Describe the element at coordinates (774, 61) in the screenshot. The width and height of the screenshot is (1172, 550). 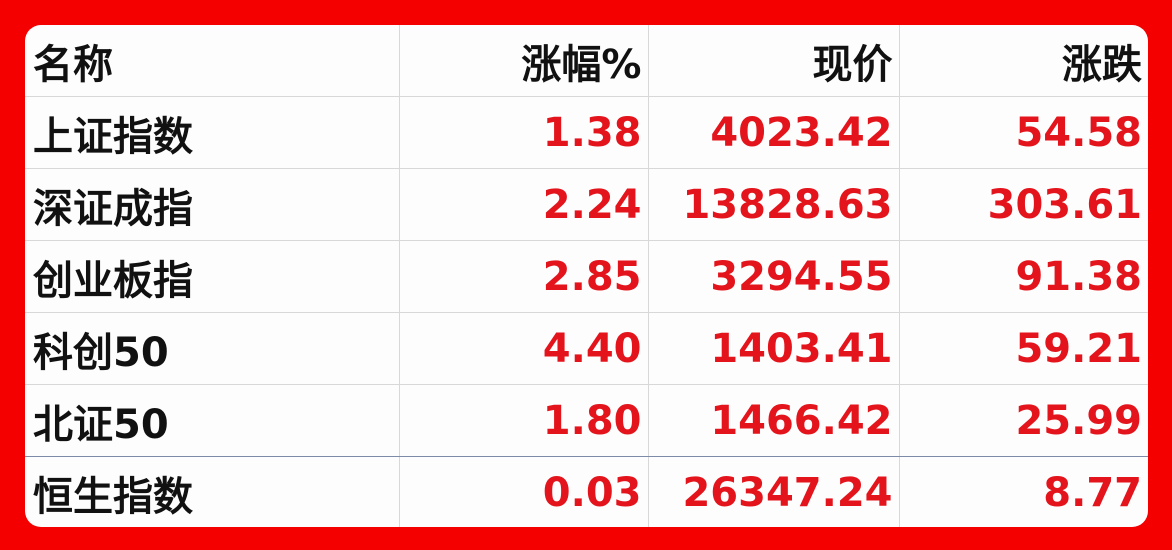
I see `header-price: 现价` at that location.